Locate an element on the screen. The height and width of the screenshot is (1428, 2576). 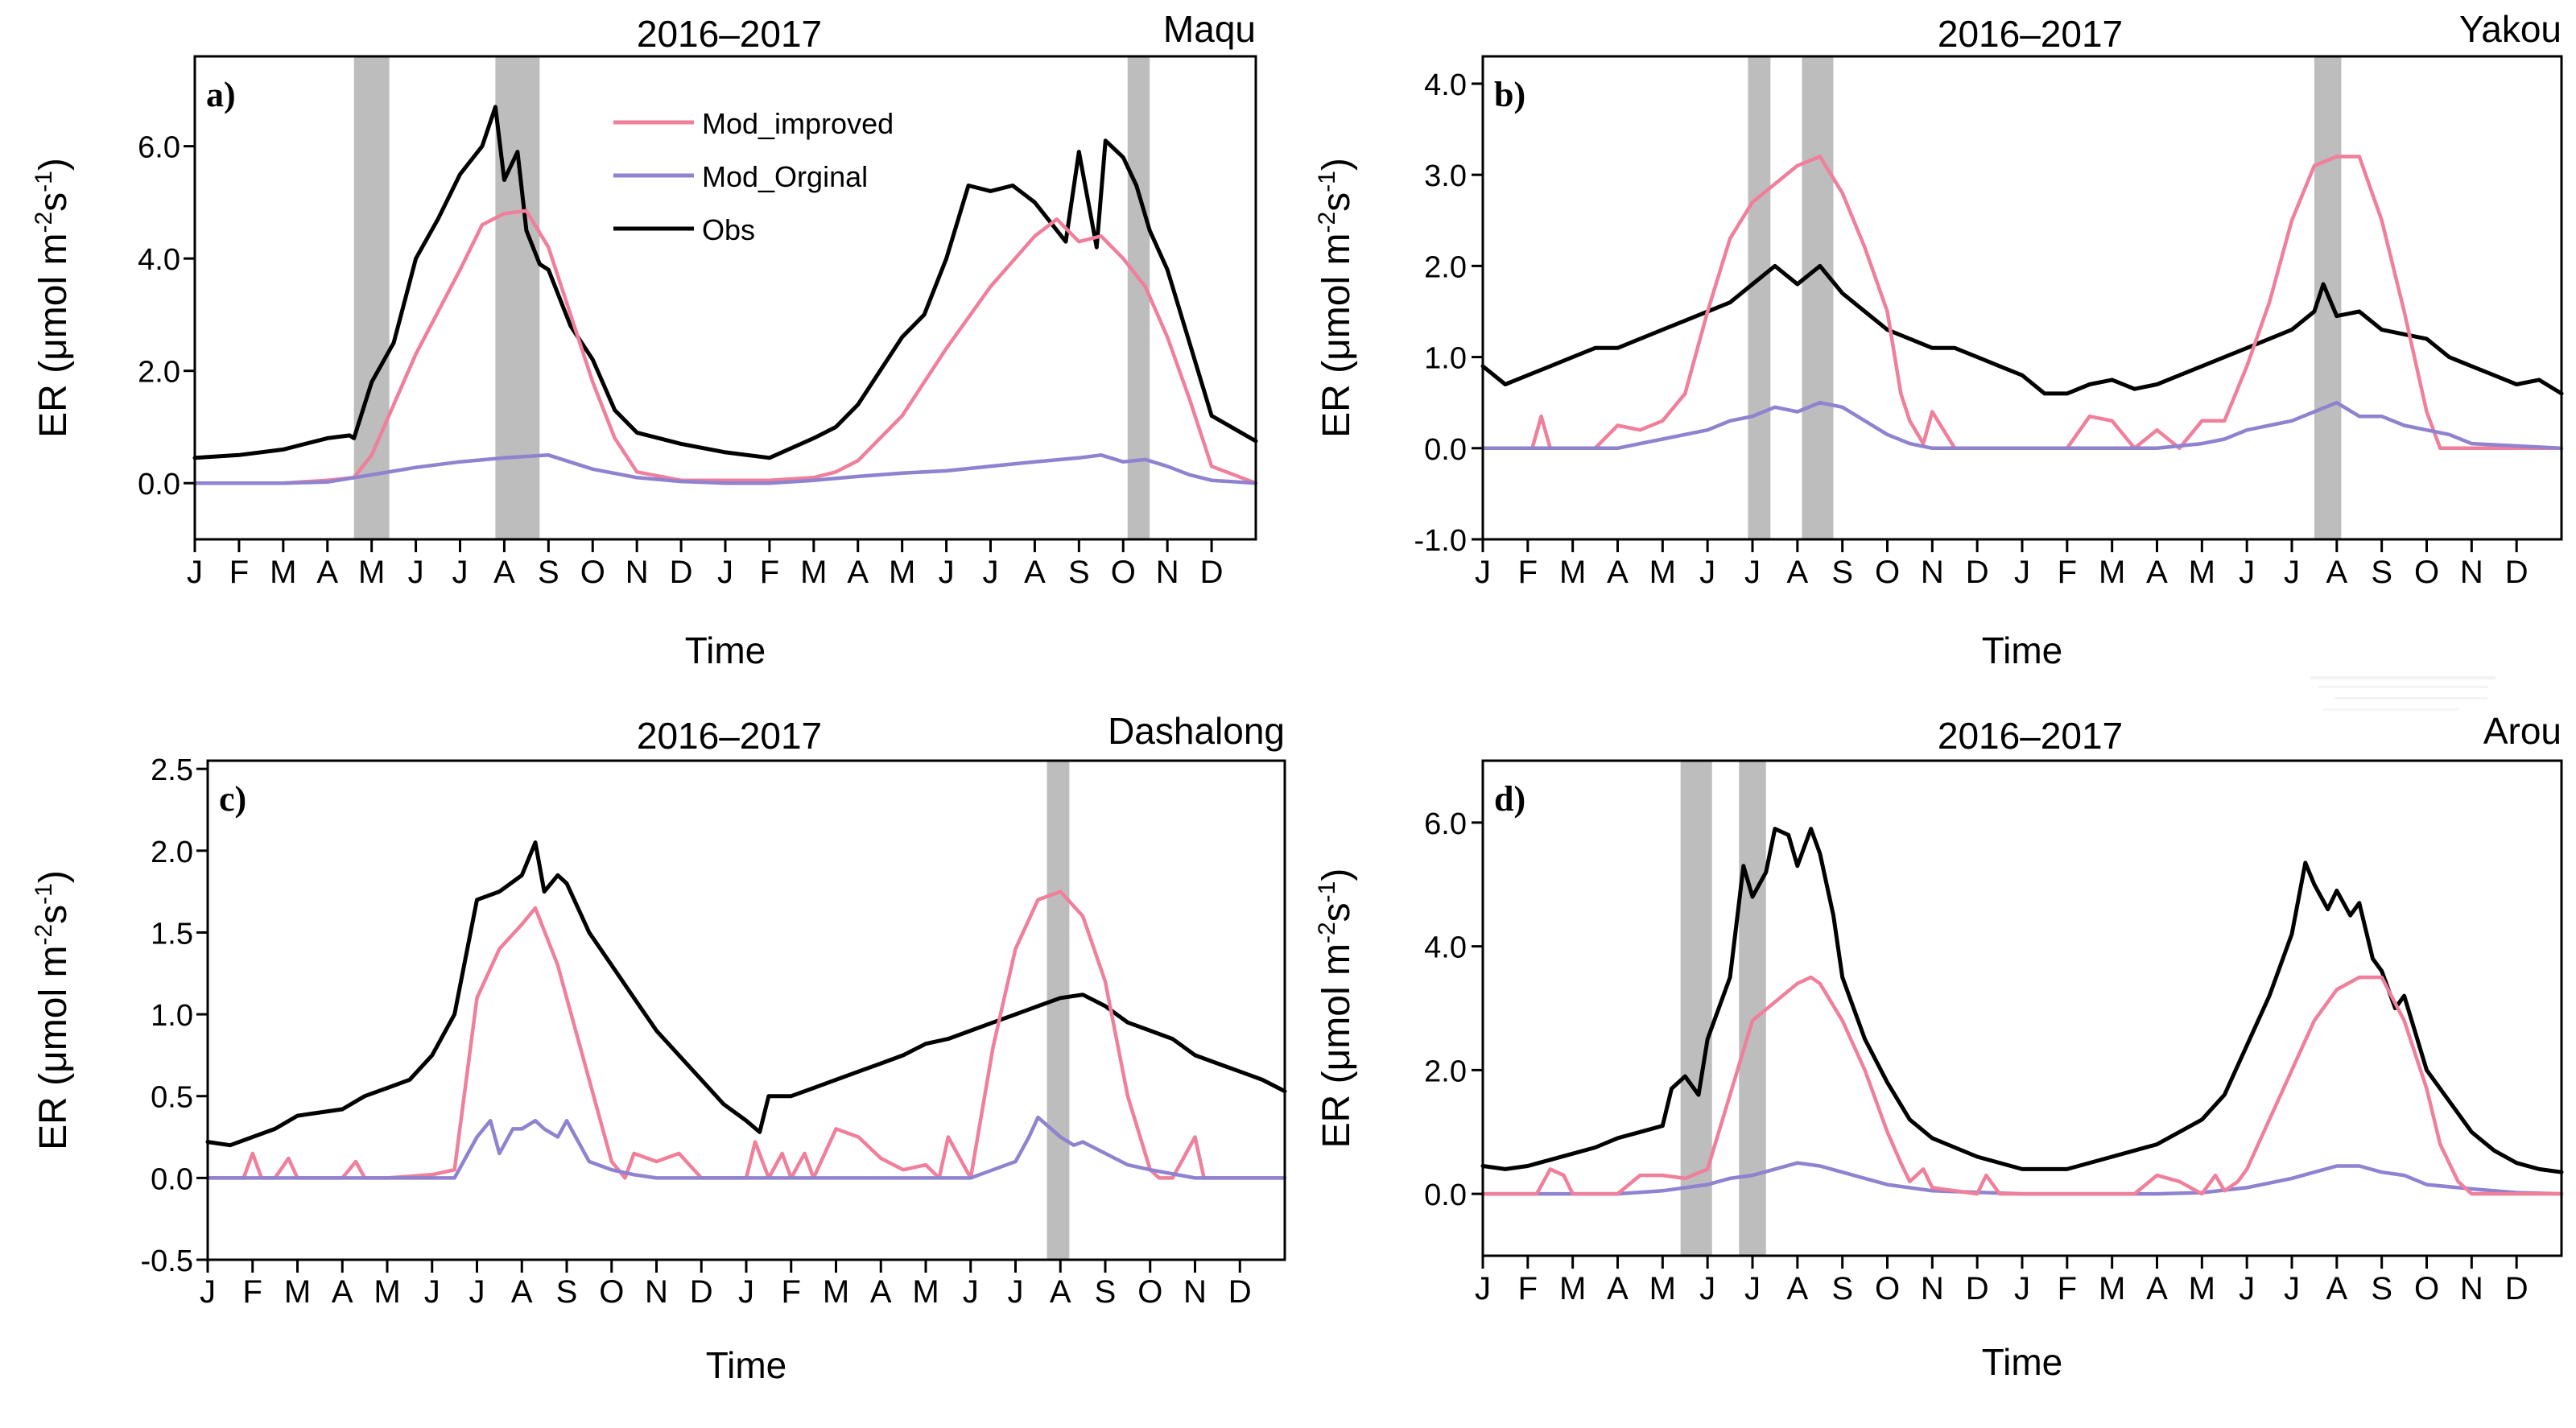
panel-title: 2016–2017 is located at coordinates (2030, 736).